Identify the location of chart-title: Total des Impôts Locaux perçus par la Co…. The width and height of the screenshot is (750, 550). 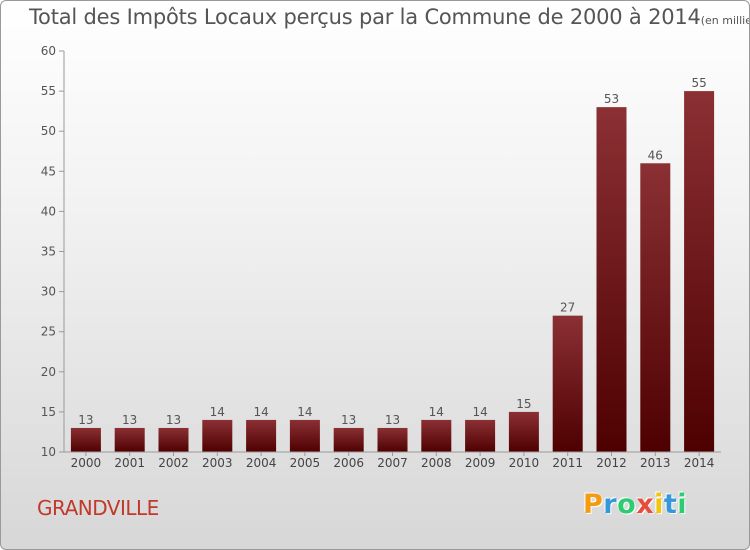
(389, 17).